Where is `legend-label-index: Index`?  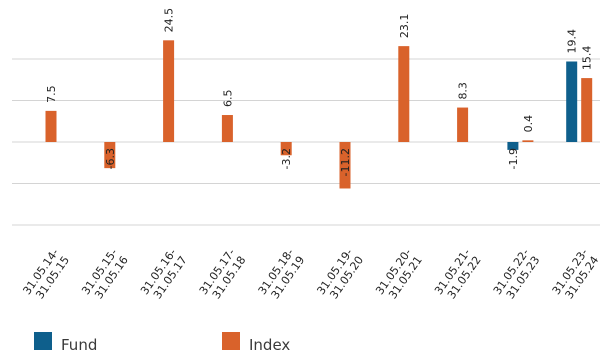
legend-label-index: Index is located at coordinates (270, 345).